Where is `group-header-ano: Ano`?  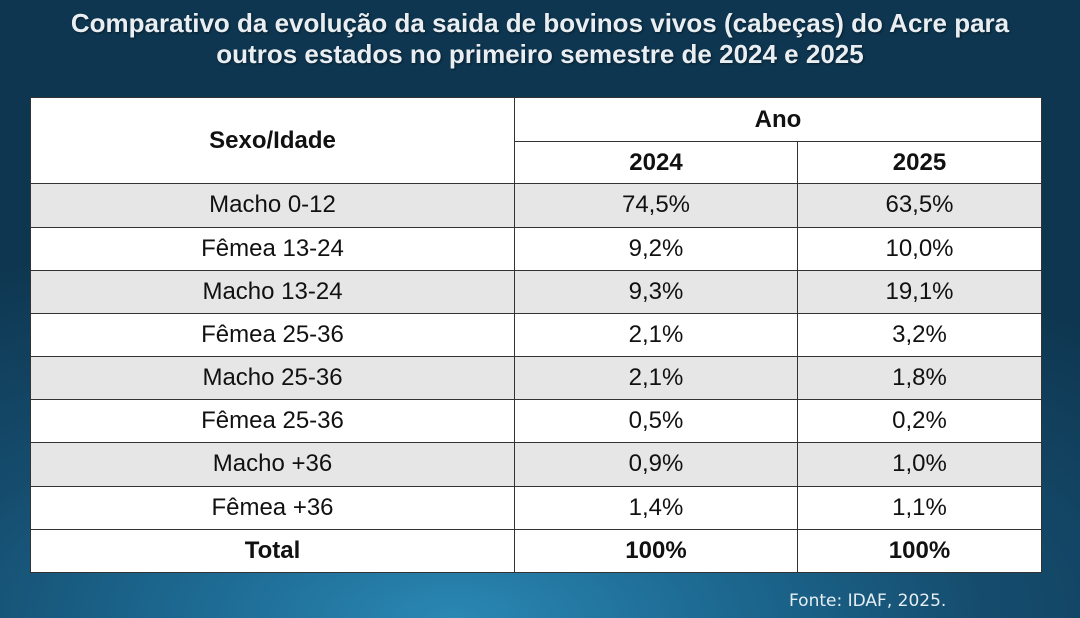 group-header-ano: Ano is located at coordinates (778, 119).